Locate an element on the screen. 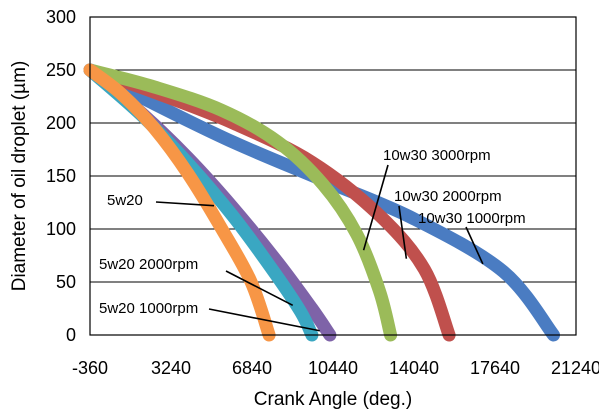  x-tick-label: 21240 is located at coordinates (575, 368).